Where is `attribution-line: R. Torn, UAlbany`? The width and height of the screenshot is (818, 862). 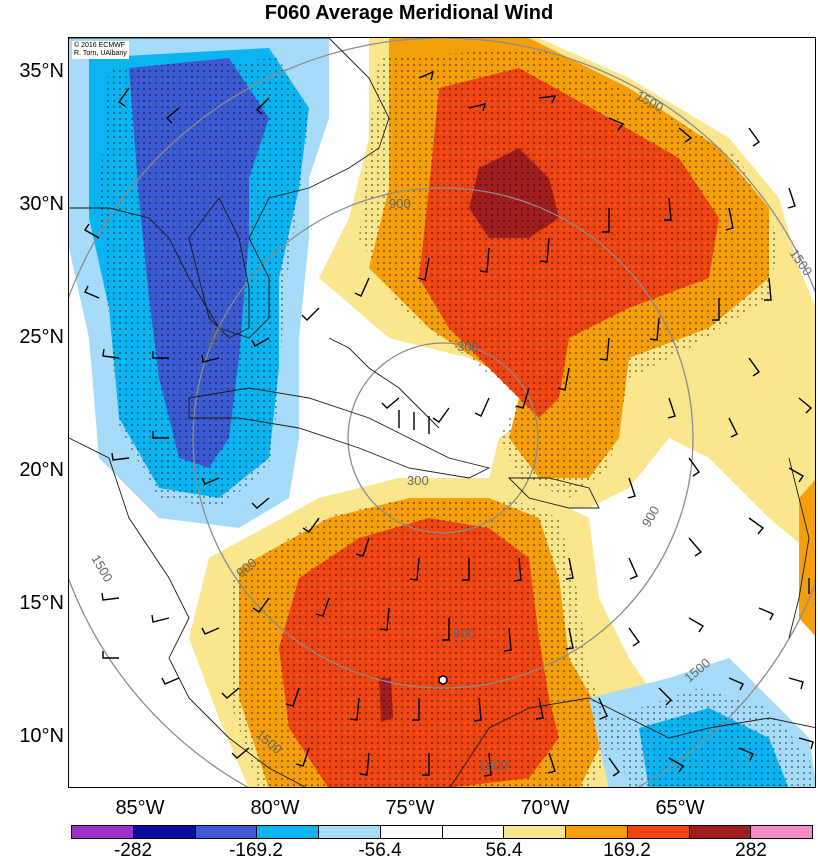
attribution-line: R. Torn, UAlbany is located at coordinates (100, 53).